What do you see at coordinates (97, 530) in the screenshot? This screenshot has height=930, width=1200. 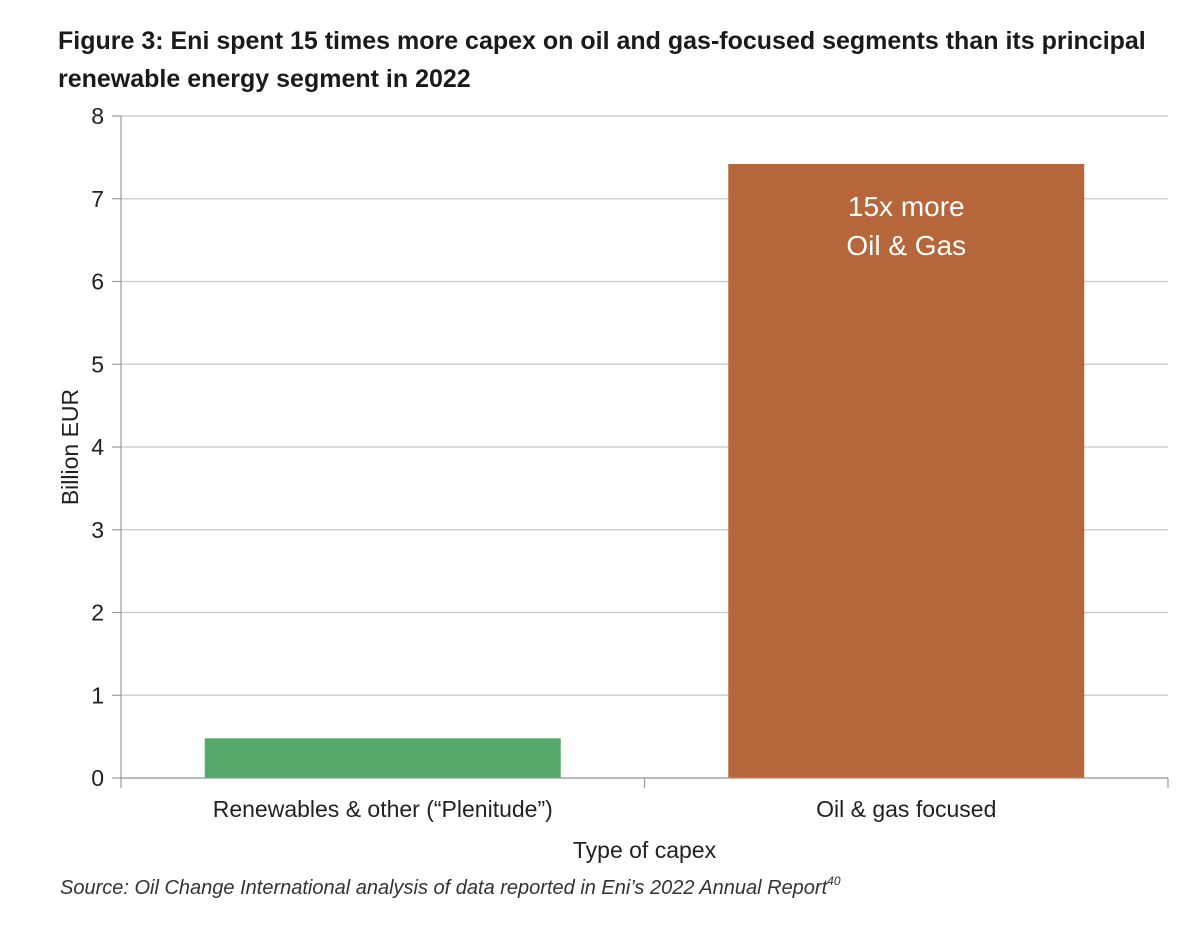 I see `y-tick-label: 3` at bounding box center [97, 530].